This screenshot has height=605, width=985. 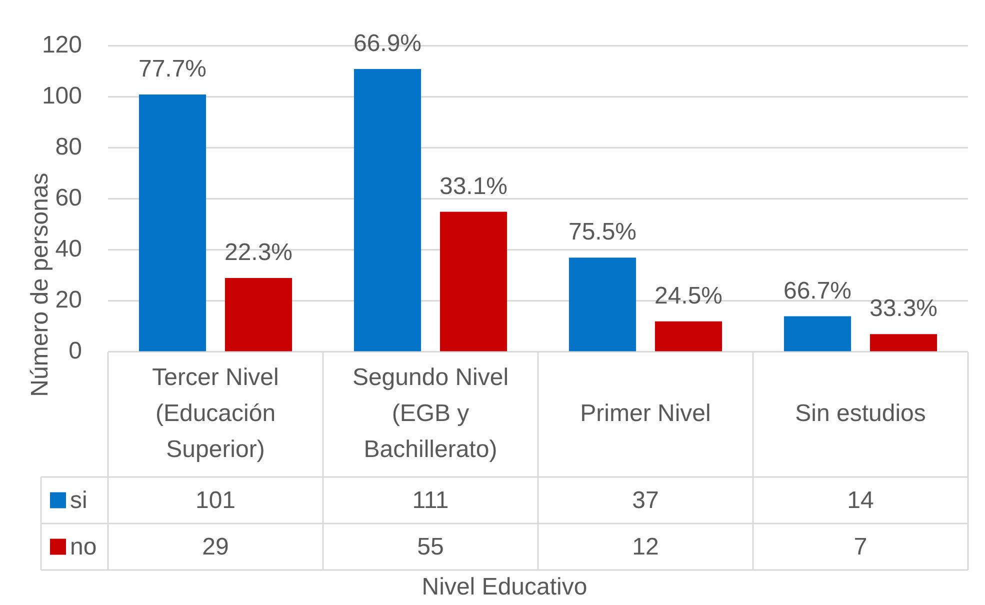 I want to click on data-label: 14, so click(x=860, y=500).